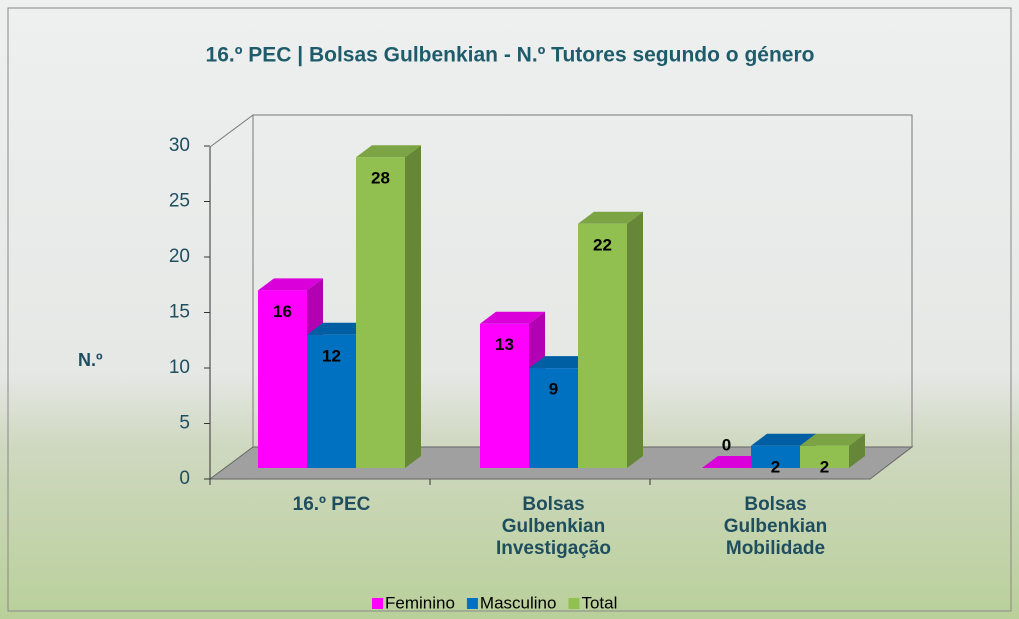  What do you see at coordinates (282, 311) in the screenshot?
I see `value-label: 16` at bounding box center [282, 311].